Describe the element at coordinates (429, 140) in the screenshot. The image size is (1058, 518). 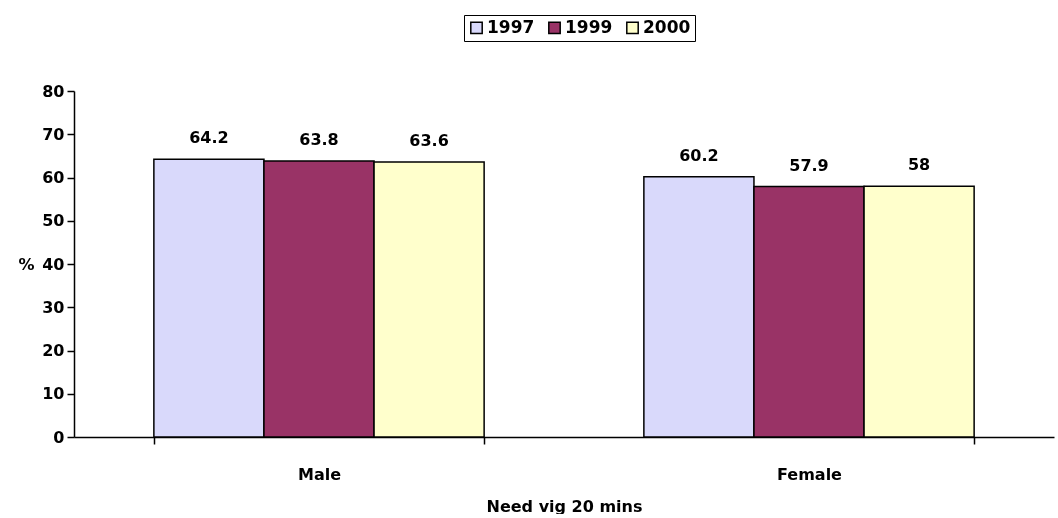
I see `data-label: 63.6` at that location.